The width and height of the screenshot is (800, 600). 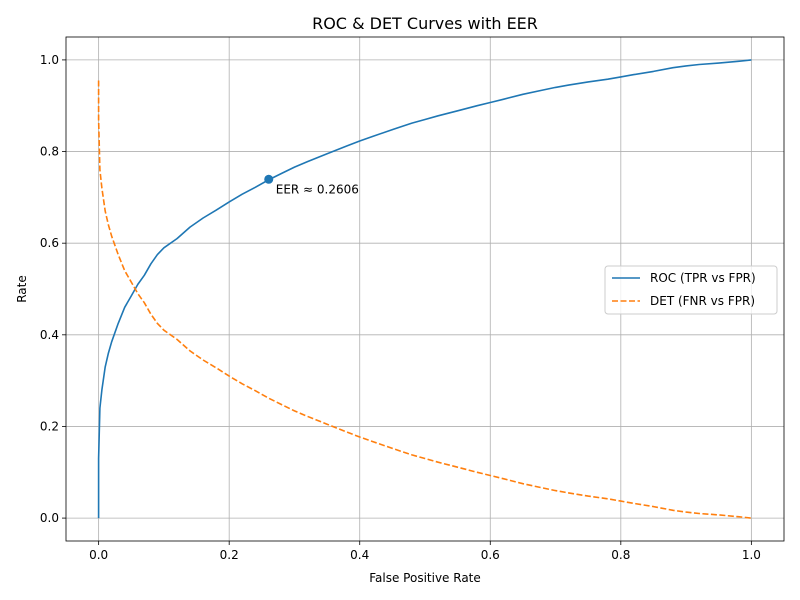 I want to click on y-tick-label: 0.6, so click(x=49, y=243).